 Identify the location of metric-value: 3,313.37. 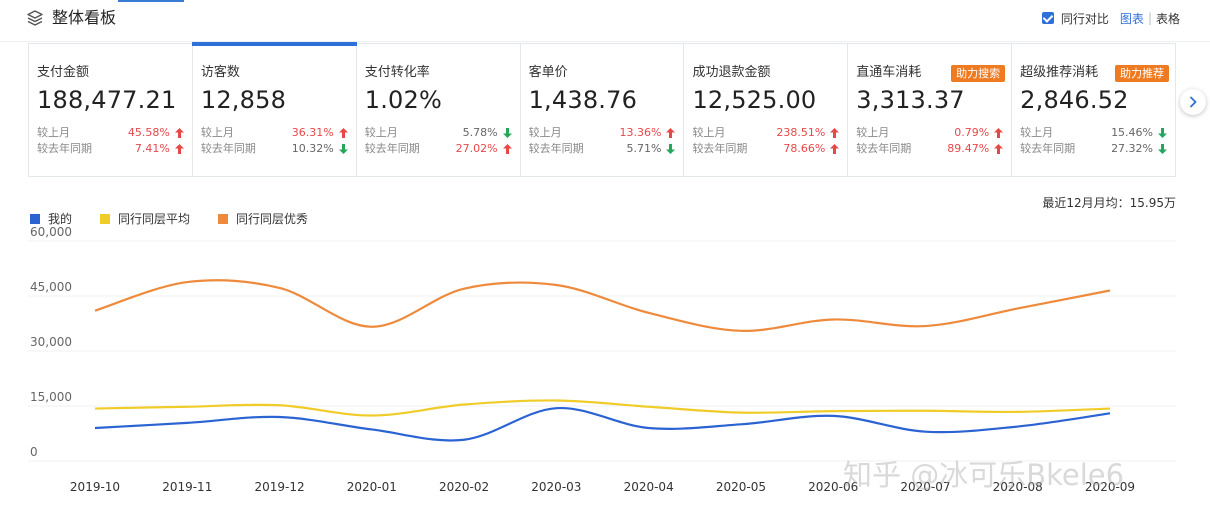
(910, 100).